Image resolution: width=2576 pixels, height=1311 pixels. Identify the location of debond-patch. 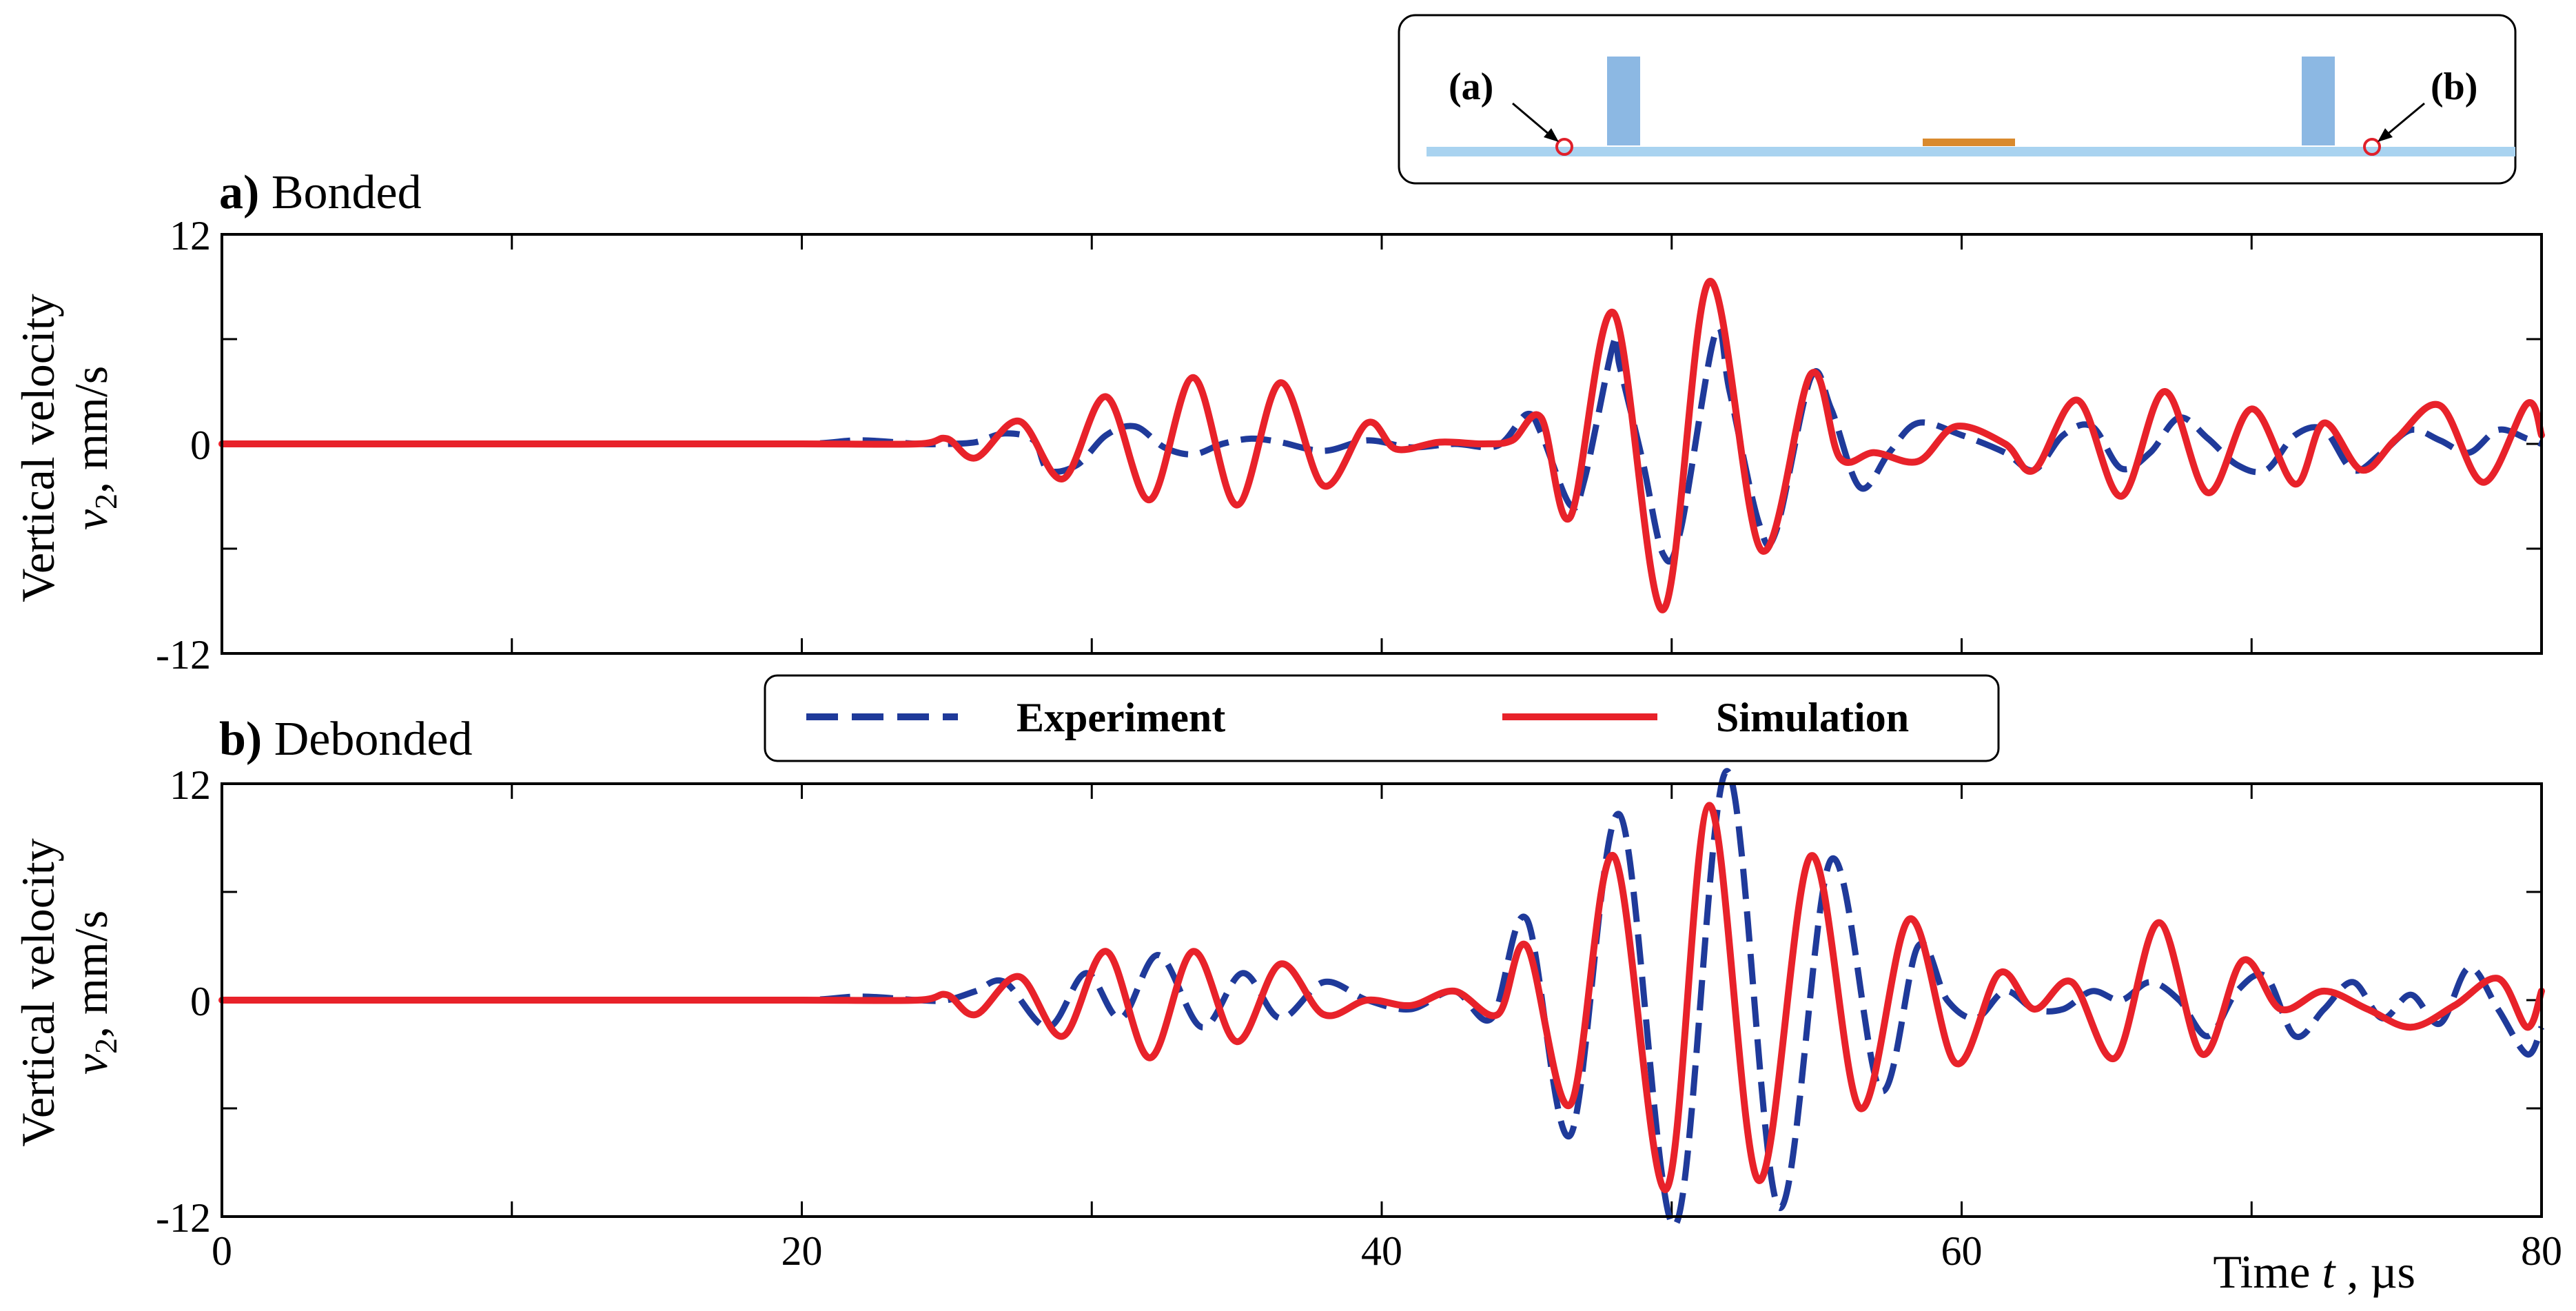
(1969, 142).